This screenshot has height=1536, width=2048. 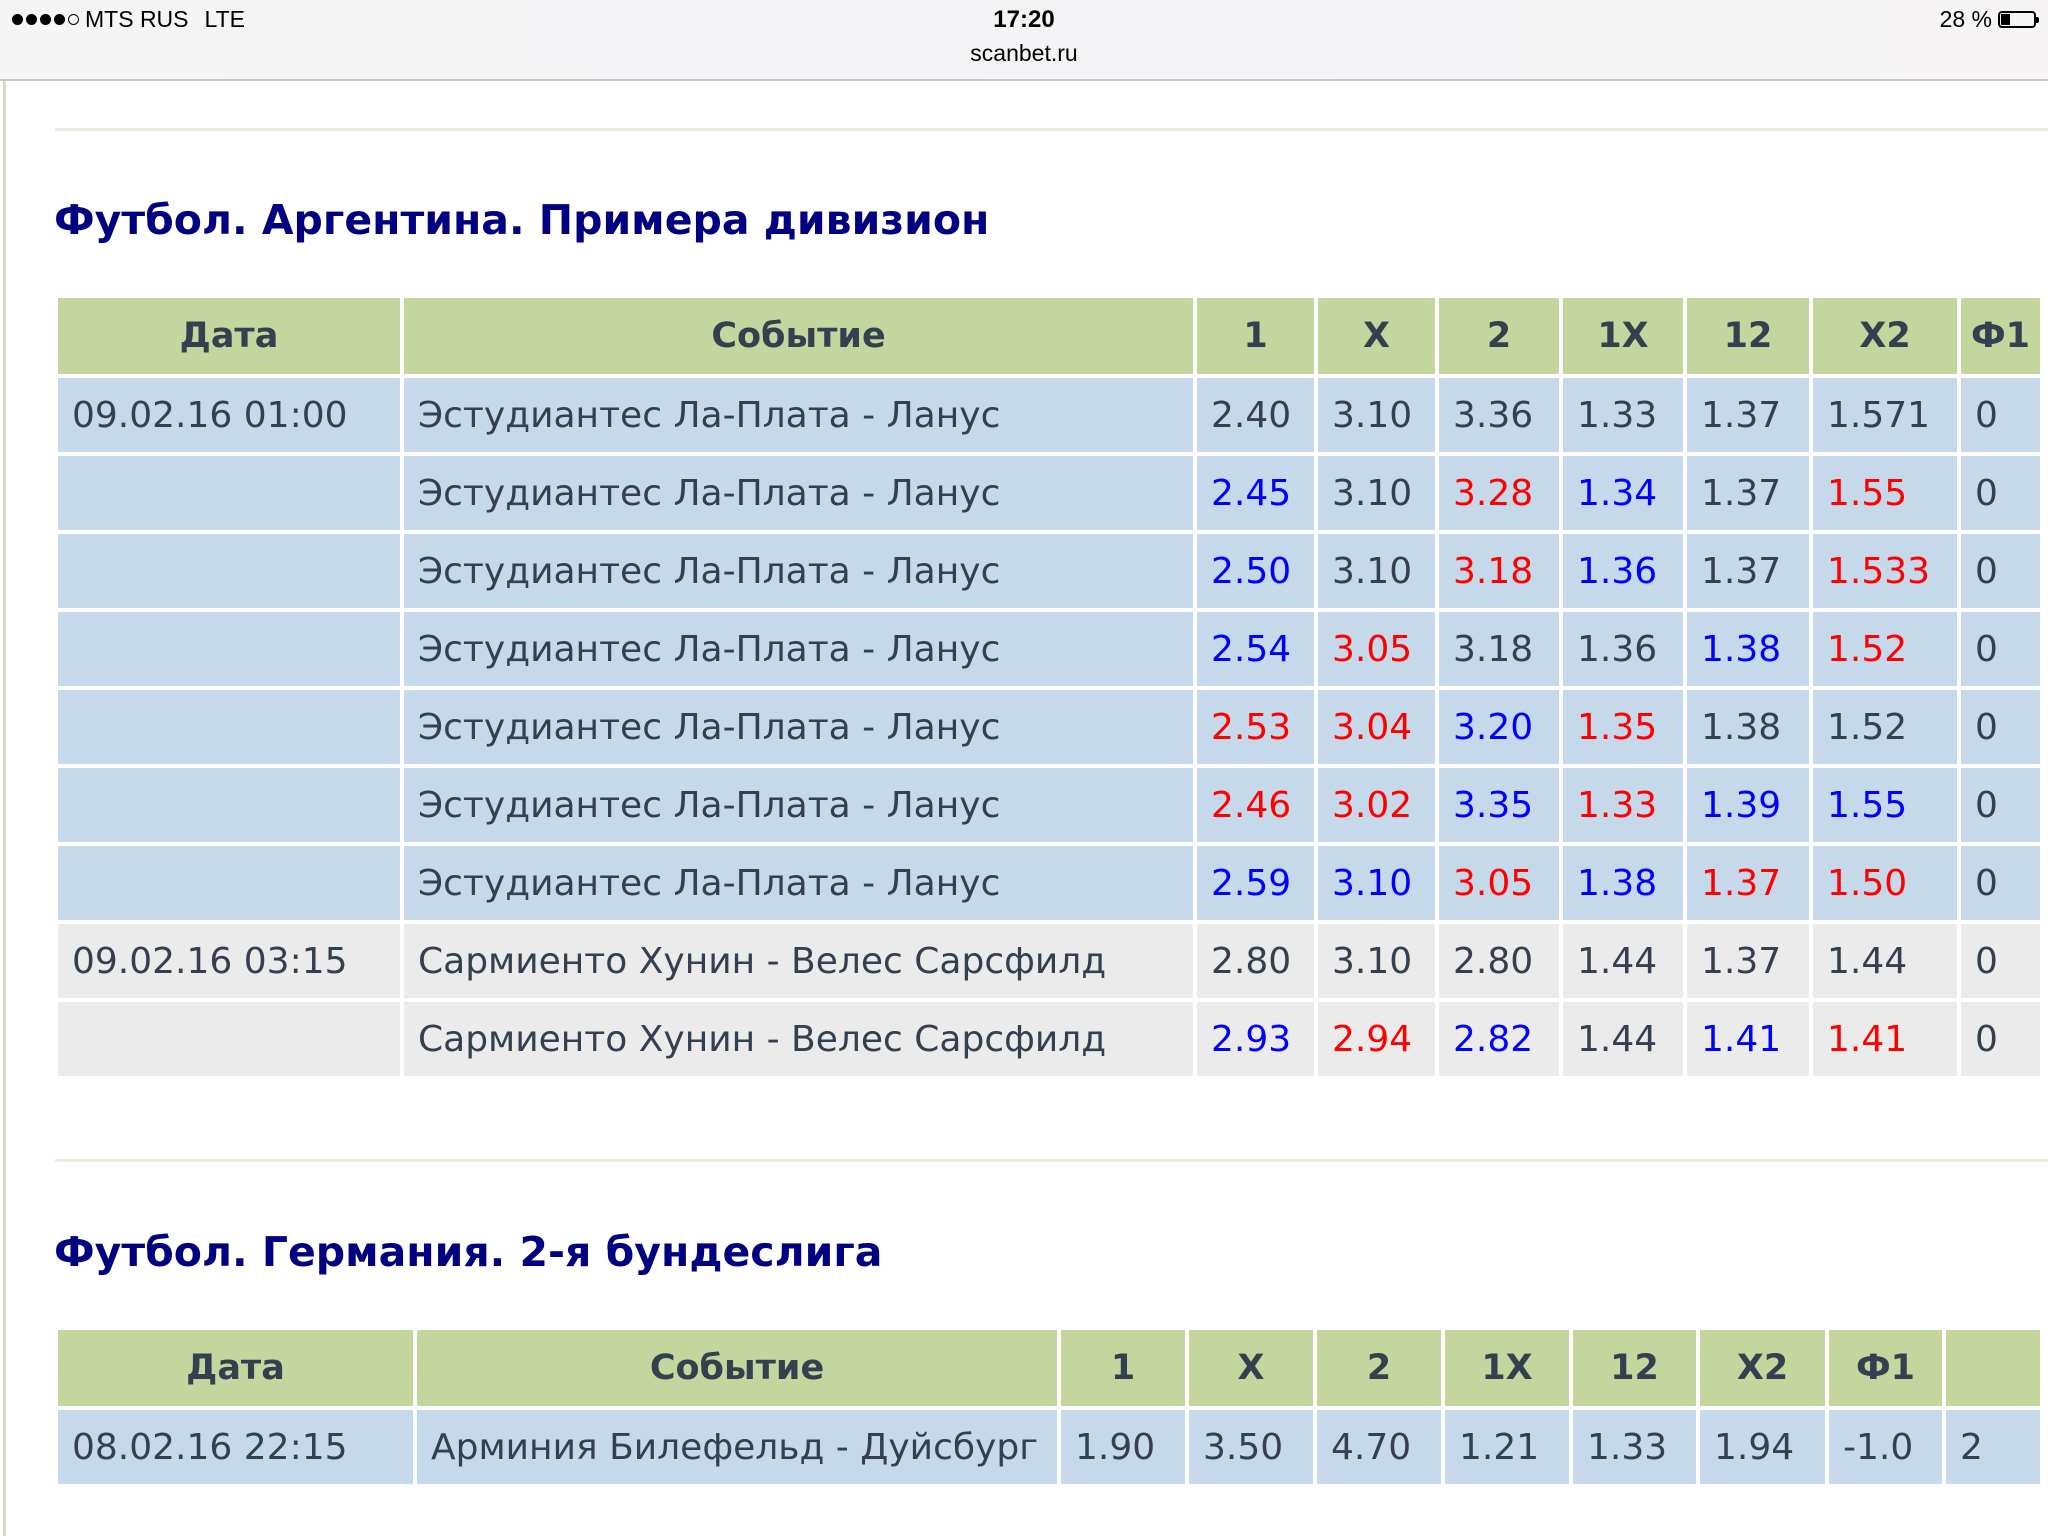 What do you see at coordinates (1499, 1039) in the screenshot?
I see `odds-cell-odds-2: 2.82` at bounding box center [1499, 1039].